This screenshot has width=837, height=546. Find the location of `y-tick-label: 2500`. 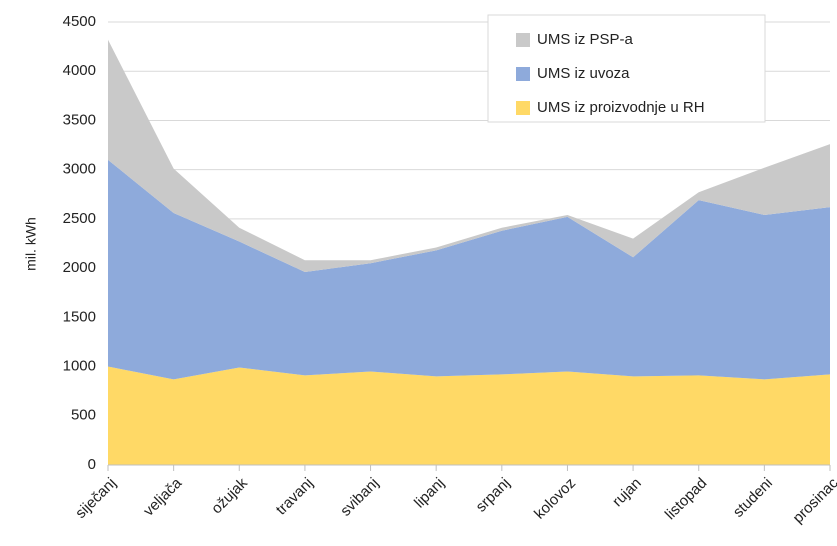

y-tick-label: 2500 is located at coordinates (79, 218).